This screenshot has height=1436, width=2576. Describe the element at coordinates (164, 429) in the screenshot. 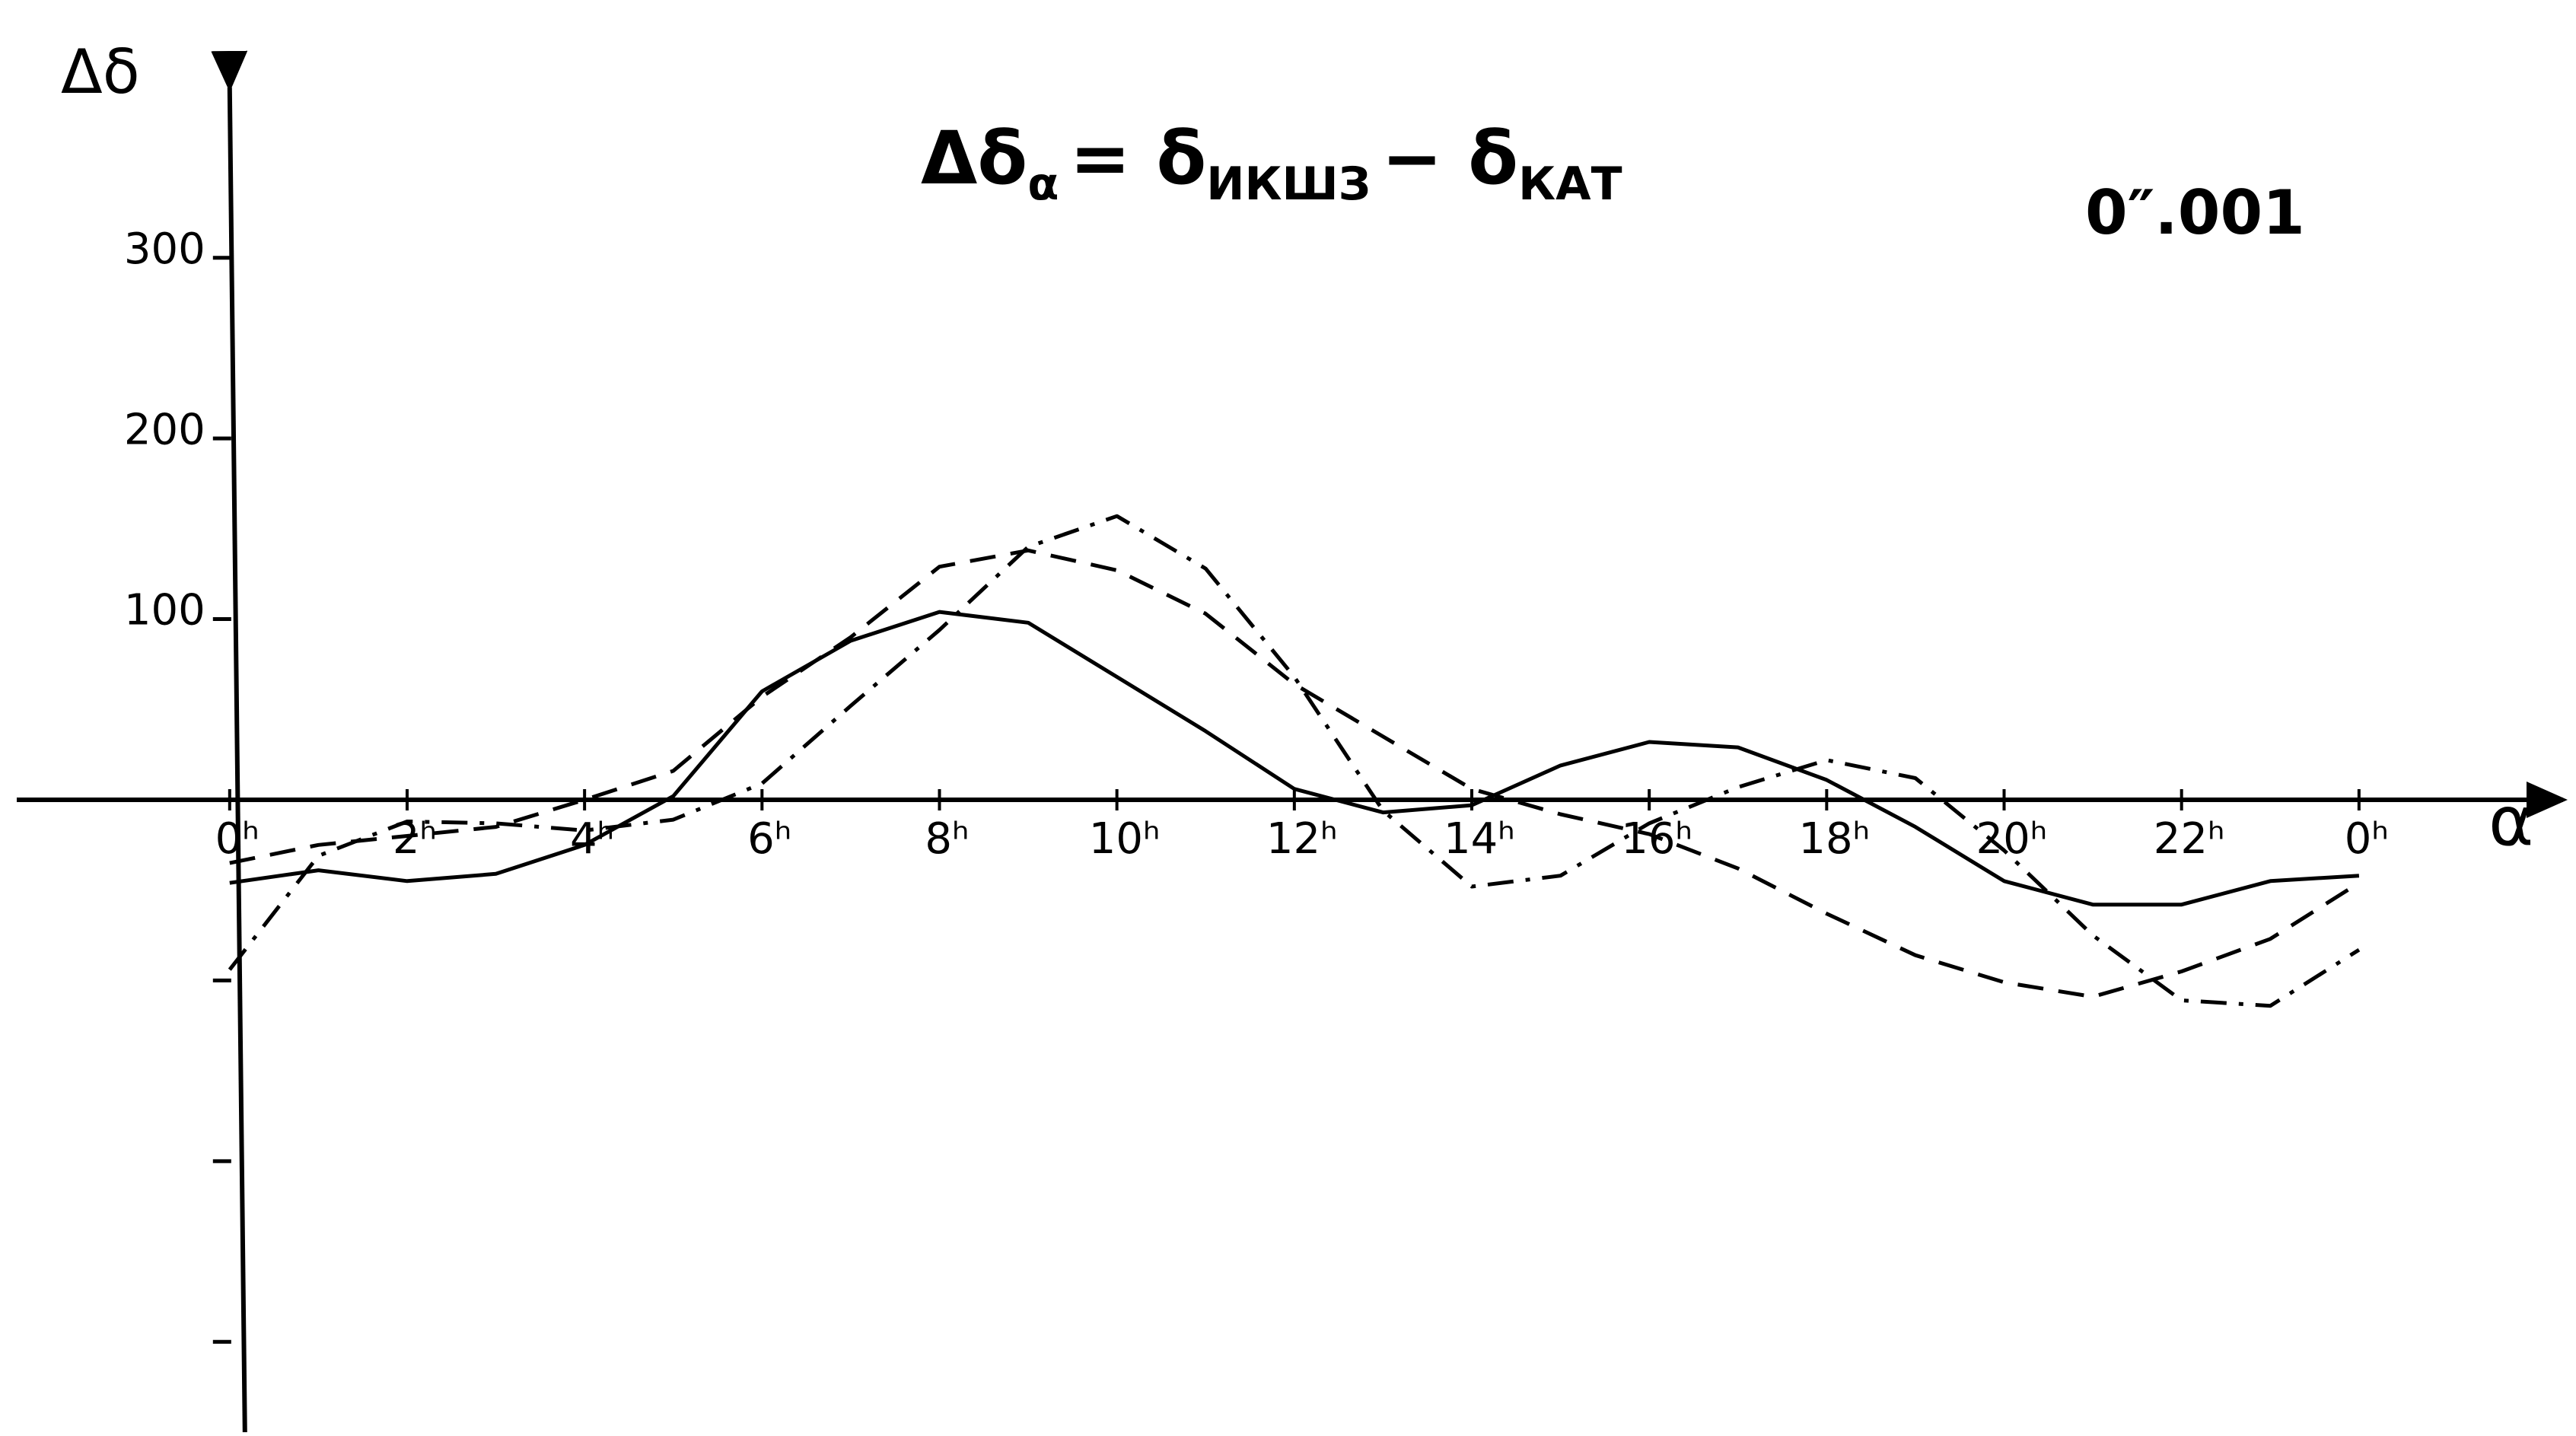

I see `y-tick-label: 200` at that location.